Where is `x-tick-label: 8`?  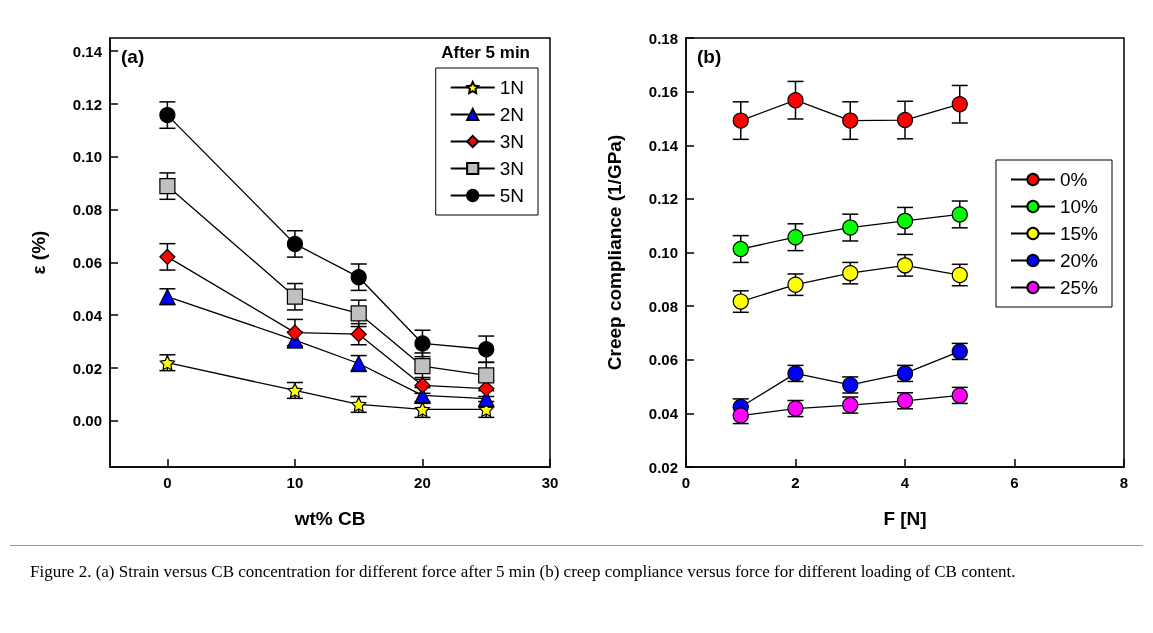 x-tick-label: 8 is located at coordinates (1124, 482).